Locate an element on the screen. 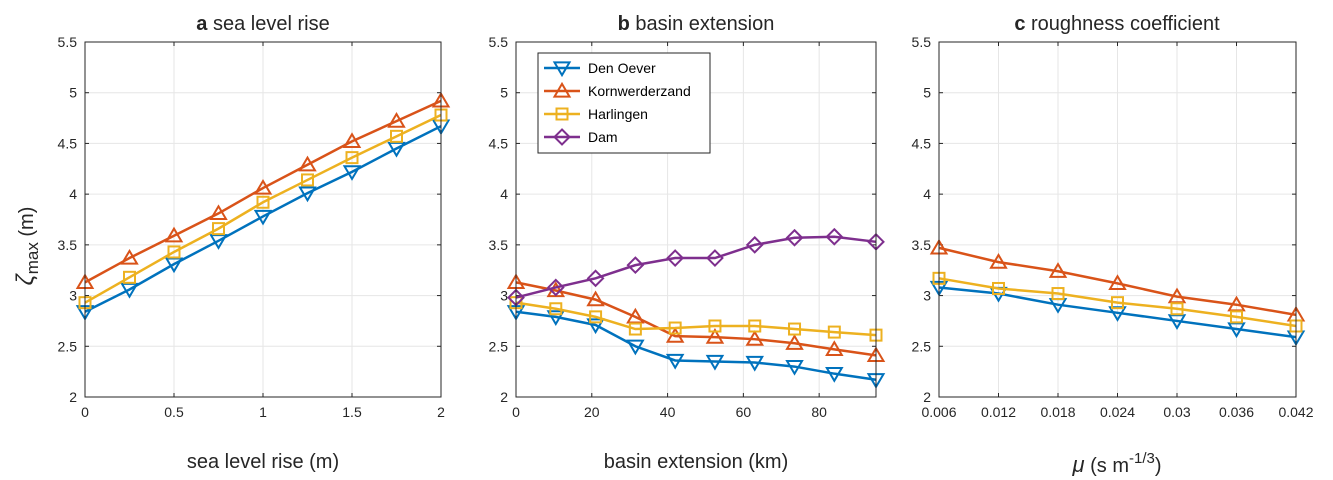 The width and height of the screenshot is (1333, 480). legend-entry-kornwerderzand: Kornwerderzand is located at coordinates (617, 90).